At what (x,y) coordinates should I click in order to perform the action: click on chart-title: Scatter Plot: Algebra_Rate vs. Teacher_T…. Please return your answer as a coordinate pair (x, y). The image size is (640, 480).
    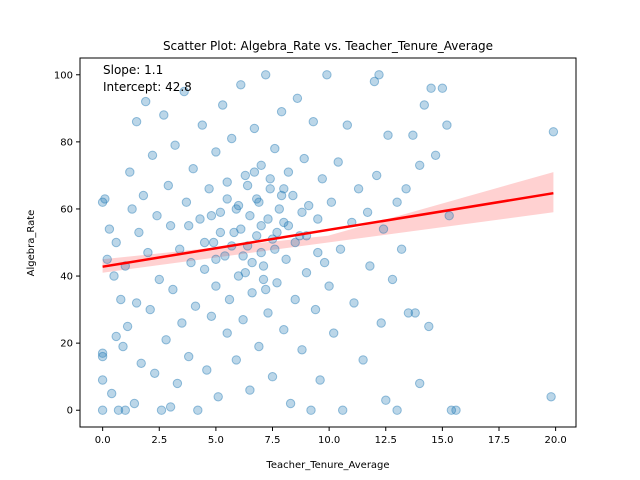
    Looking at the image, I should click on (328, 46).